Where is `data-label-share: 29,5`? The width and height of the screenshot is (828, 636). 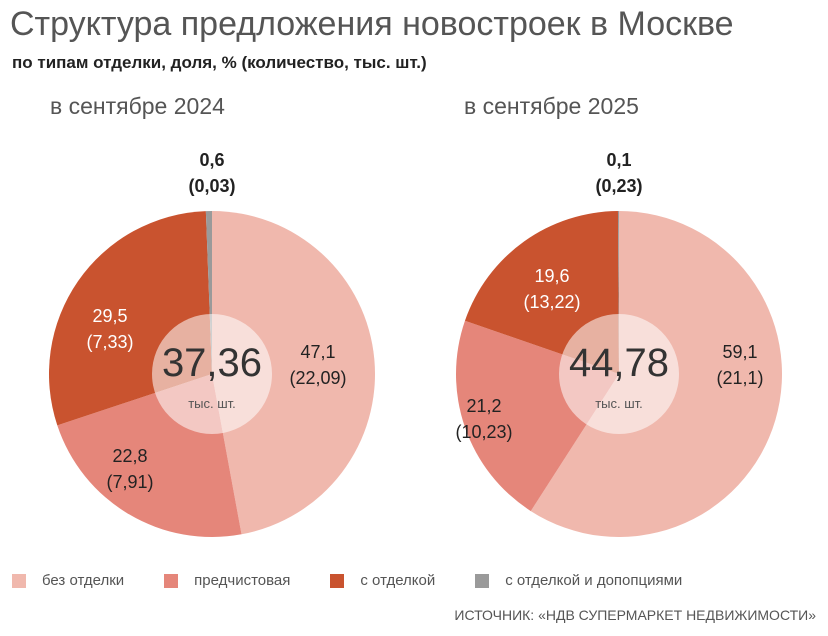 data-label-share: 29,5 is located at coordinates (109, 316).